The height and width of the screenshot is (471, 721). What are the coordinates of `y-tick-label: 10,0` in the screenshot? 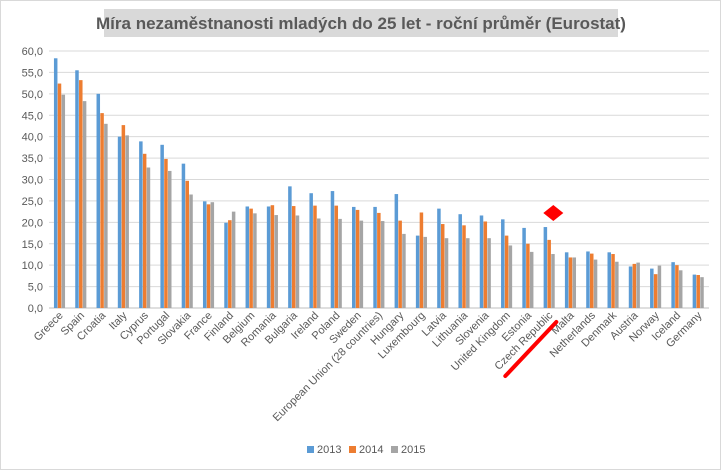 It's located at (32, 266).